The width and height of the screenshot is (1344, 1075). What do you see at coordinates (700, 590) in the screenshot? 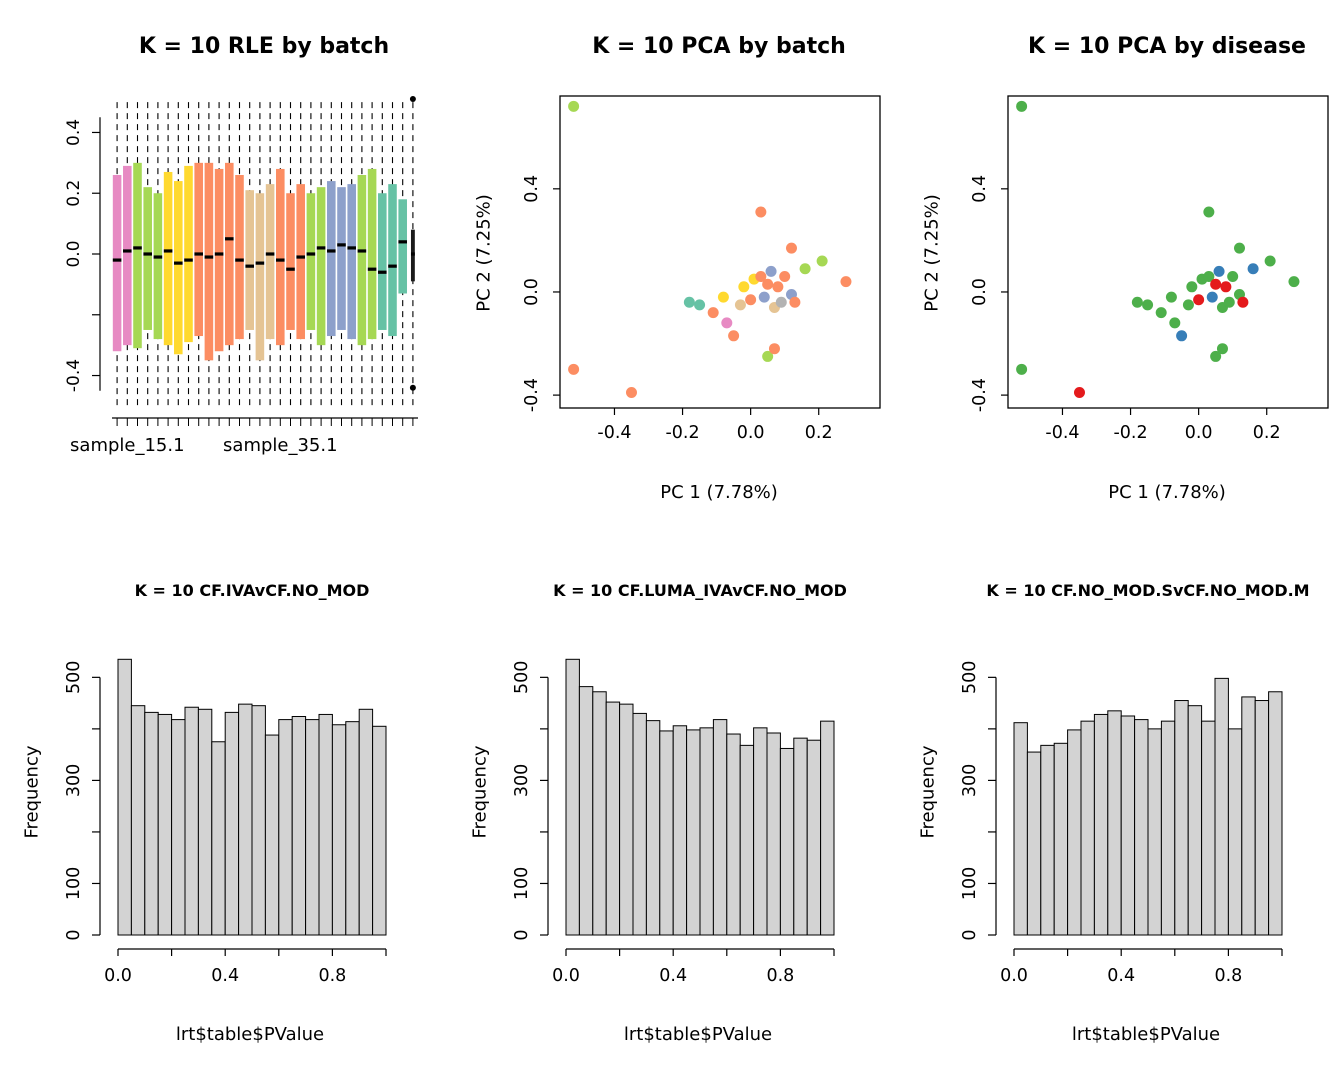
I see `hist2-plot-title: K = 10 CF.LUMA_IVAvCF.NO_MOD` at bounding box center [700, 590].